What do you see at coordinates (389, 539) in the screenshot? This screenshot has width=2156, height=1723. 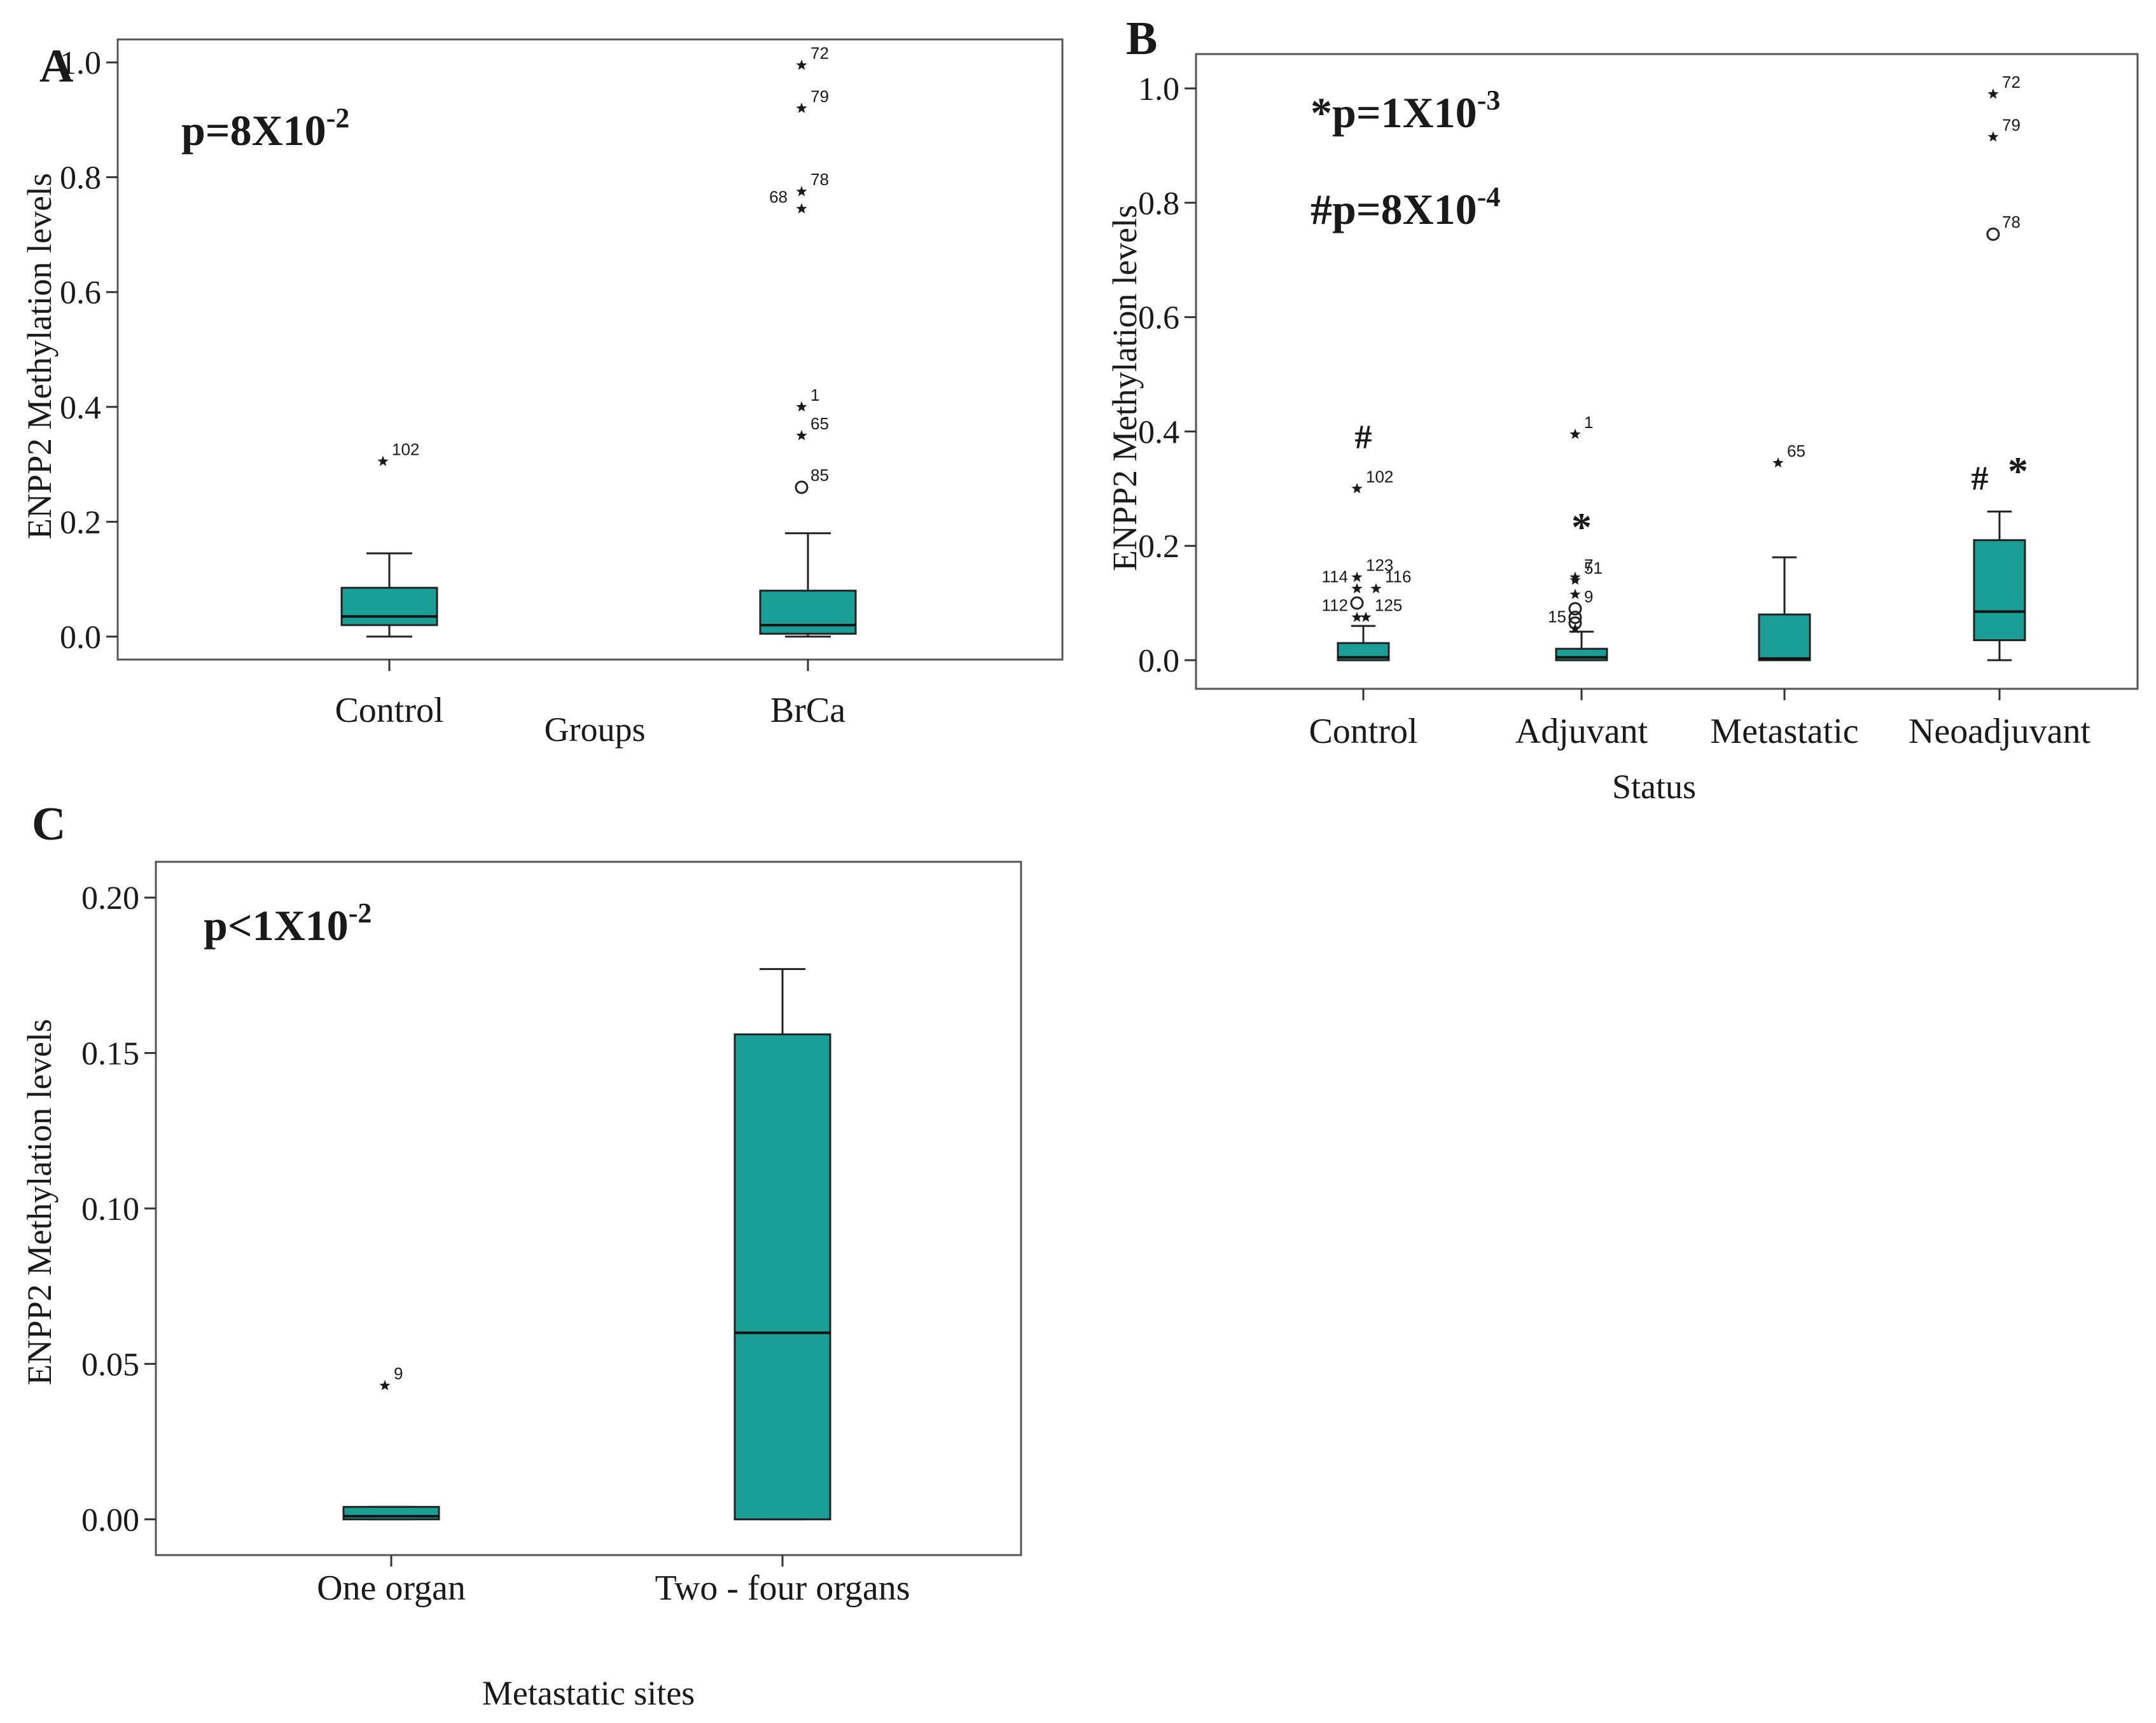 I see `box-control: 102` at bounding box center [389, 539].